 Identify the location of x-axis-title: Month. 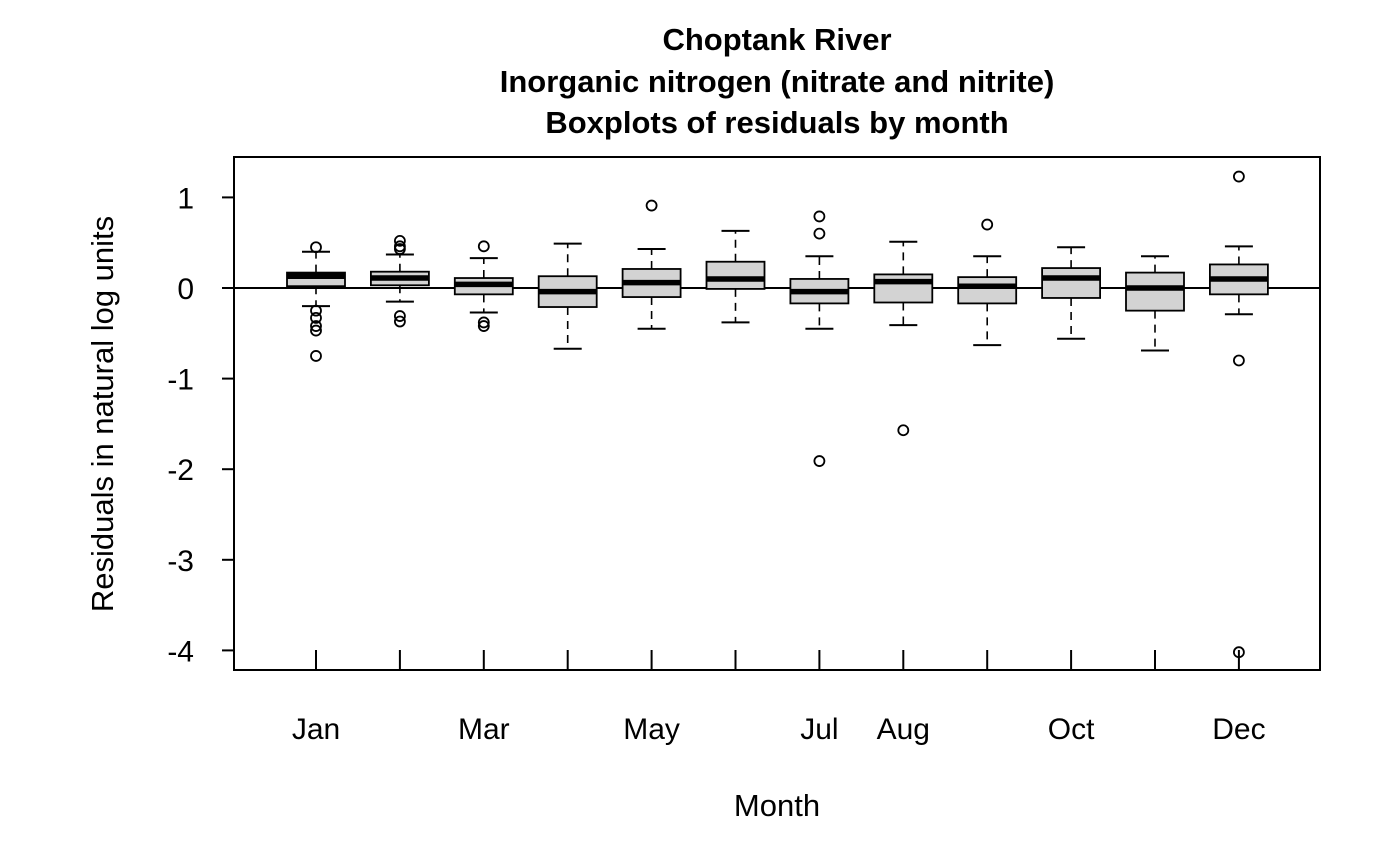
(777, 805).